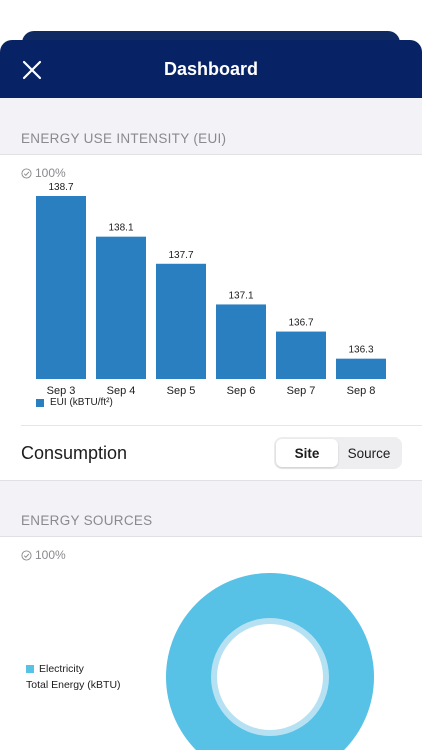 The image size is (422, 750). I want to click on sources-section-header: ENERGY SOURCES, so click(211, 508).